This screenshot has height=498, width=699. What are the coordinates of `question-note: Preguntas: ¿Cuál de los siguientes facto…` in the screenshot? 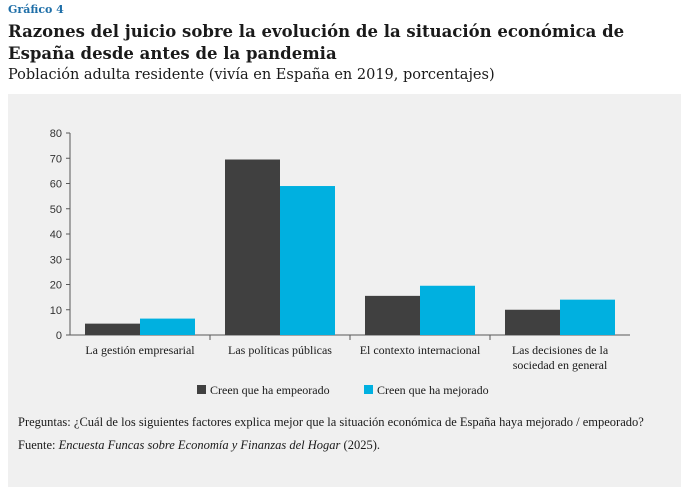 It's located at (331, 422).